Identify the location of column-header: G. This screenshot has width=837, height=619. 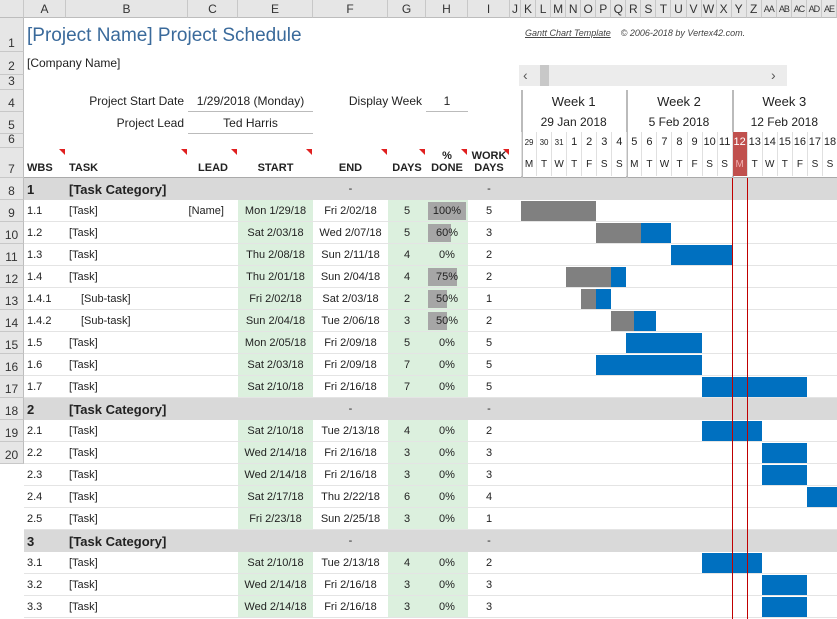
(407, 9).